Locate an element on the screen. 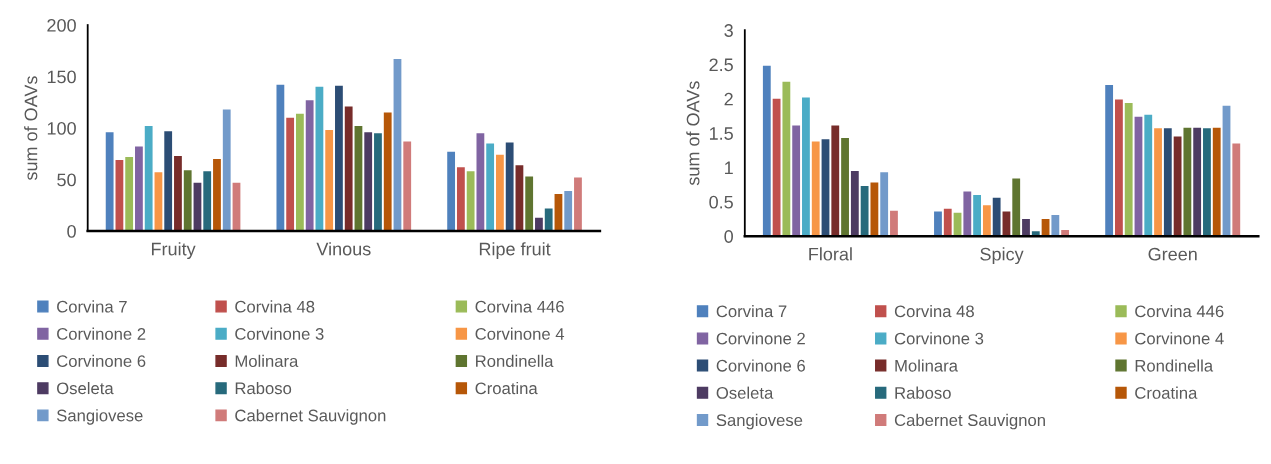 The width and height of the screenshot is (1271, 464). x-tick-label: Floral is located at coordinates (830, 254).